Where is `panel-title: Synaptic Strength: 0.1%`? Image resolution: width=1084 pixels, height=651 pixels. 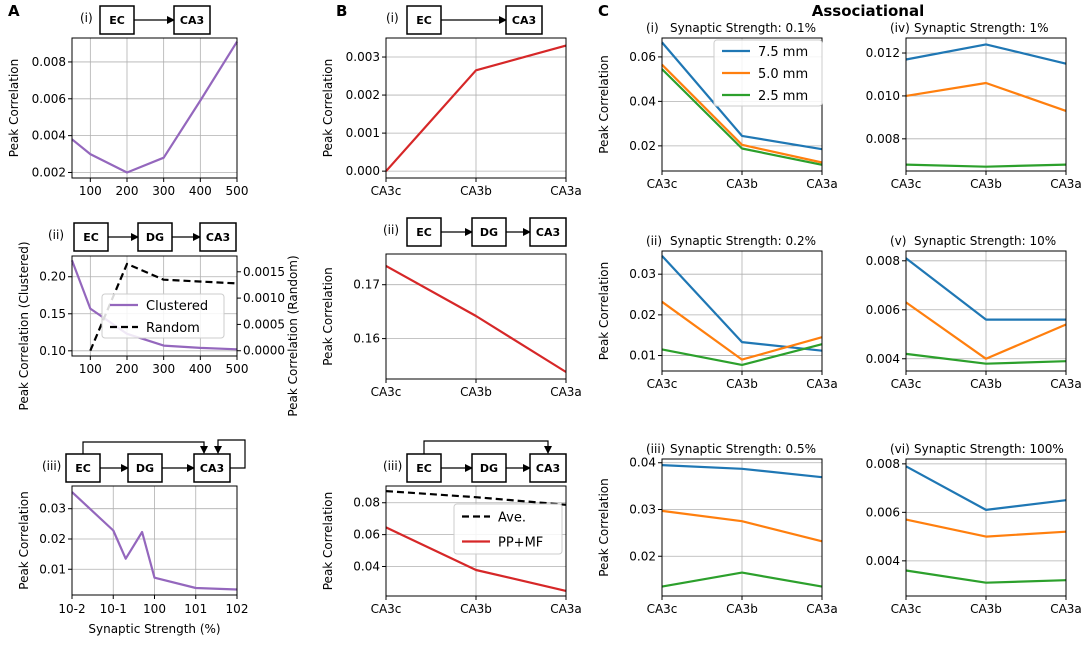
panel-title: Synaptic Strength: 0.1% is located at coordinates (743, 28).